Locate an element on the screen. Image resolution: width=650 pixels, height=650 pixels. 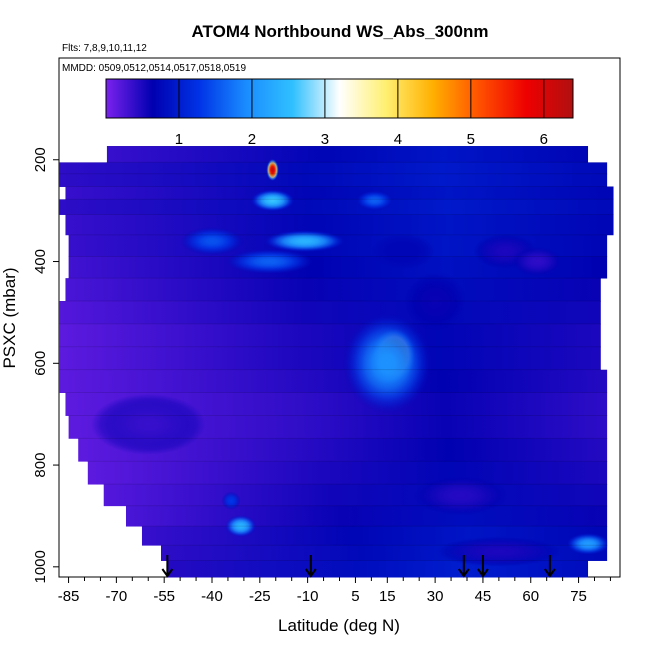
x-tick-label: -55 is located at coordinates (164, 596).